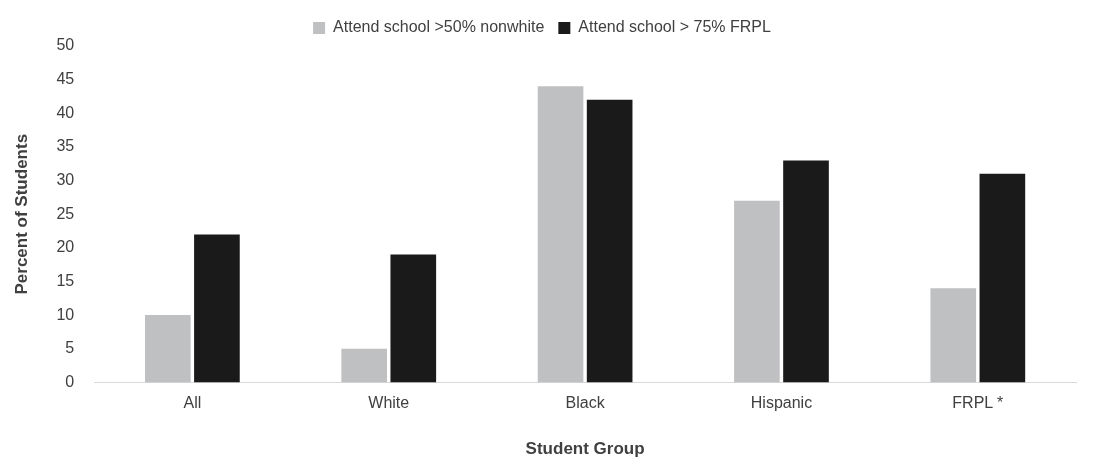 This screenshot has height=468, width=1112. Describe the element at coordinates (21, 214) in the screenshot. I see `y-axis-title: Percent of Students` at that location.